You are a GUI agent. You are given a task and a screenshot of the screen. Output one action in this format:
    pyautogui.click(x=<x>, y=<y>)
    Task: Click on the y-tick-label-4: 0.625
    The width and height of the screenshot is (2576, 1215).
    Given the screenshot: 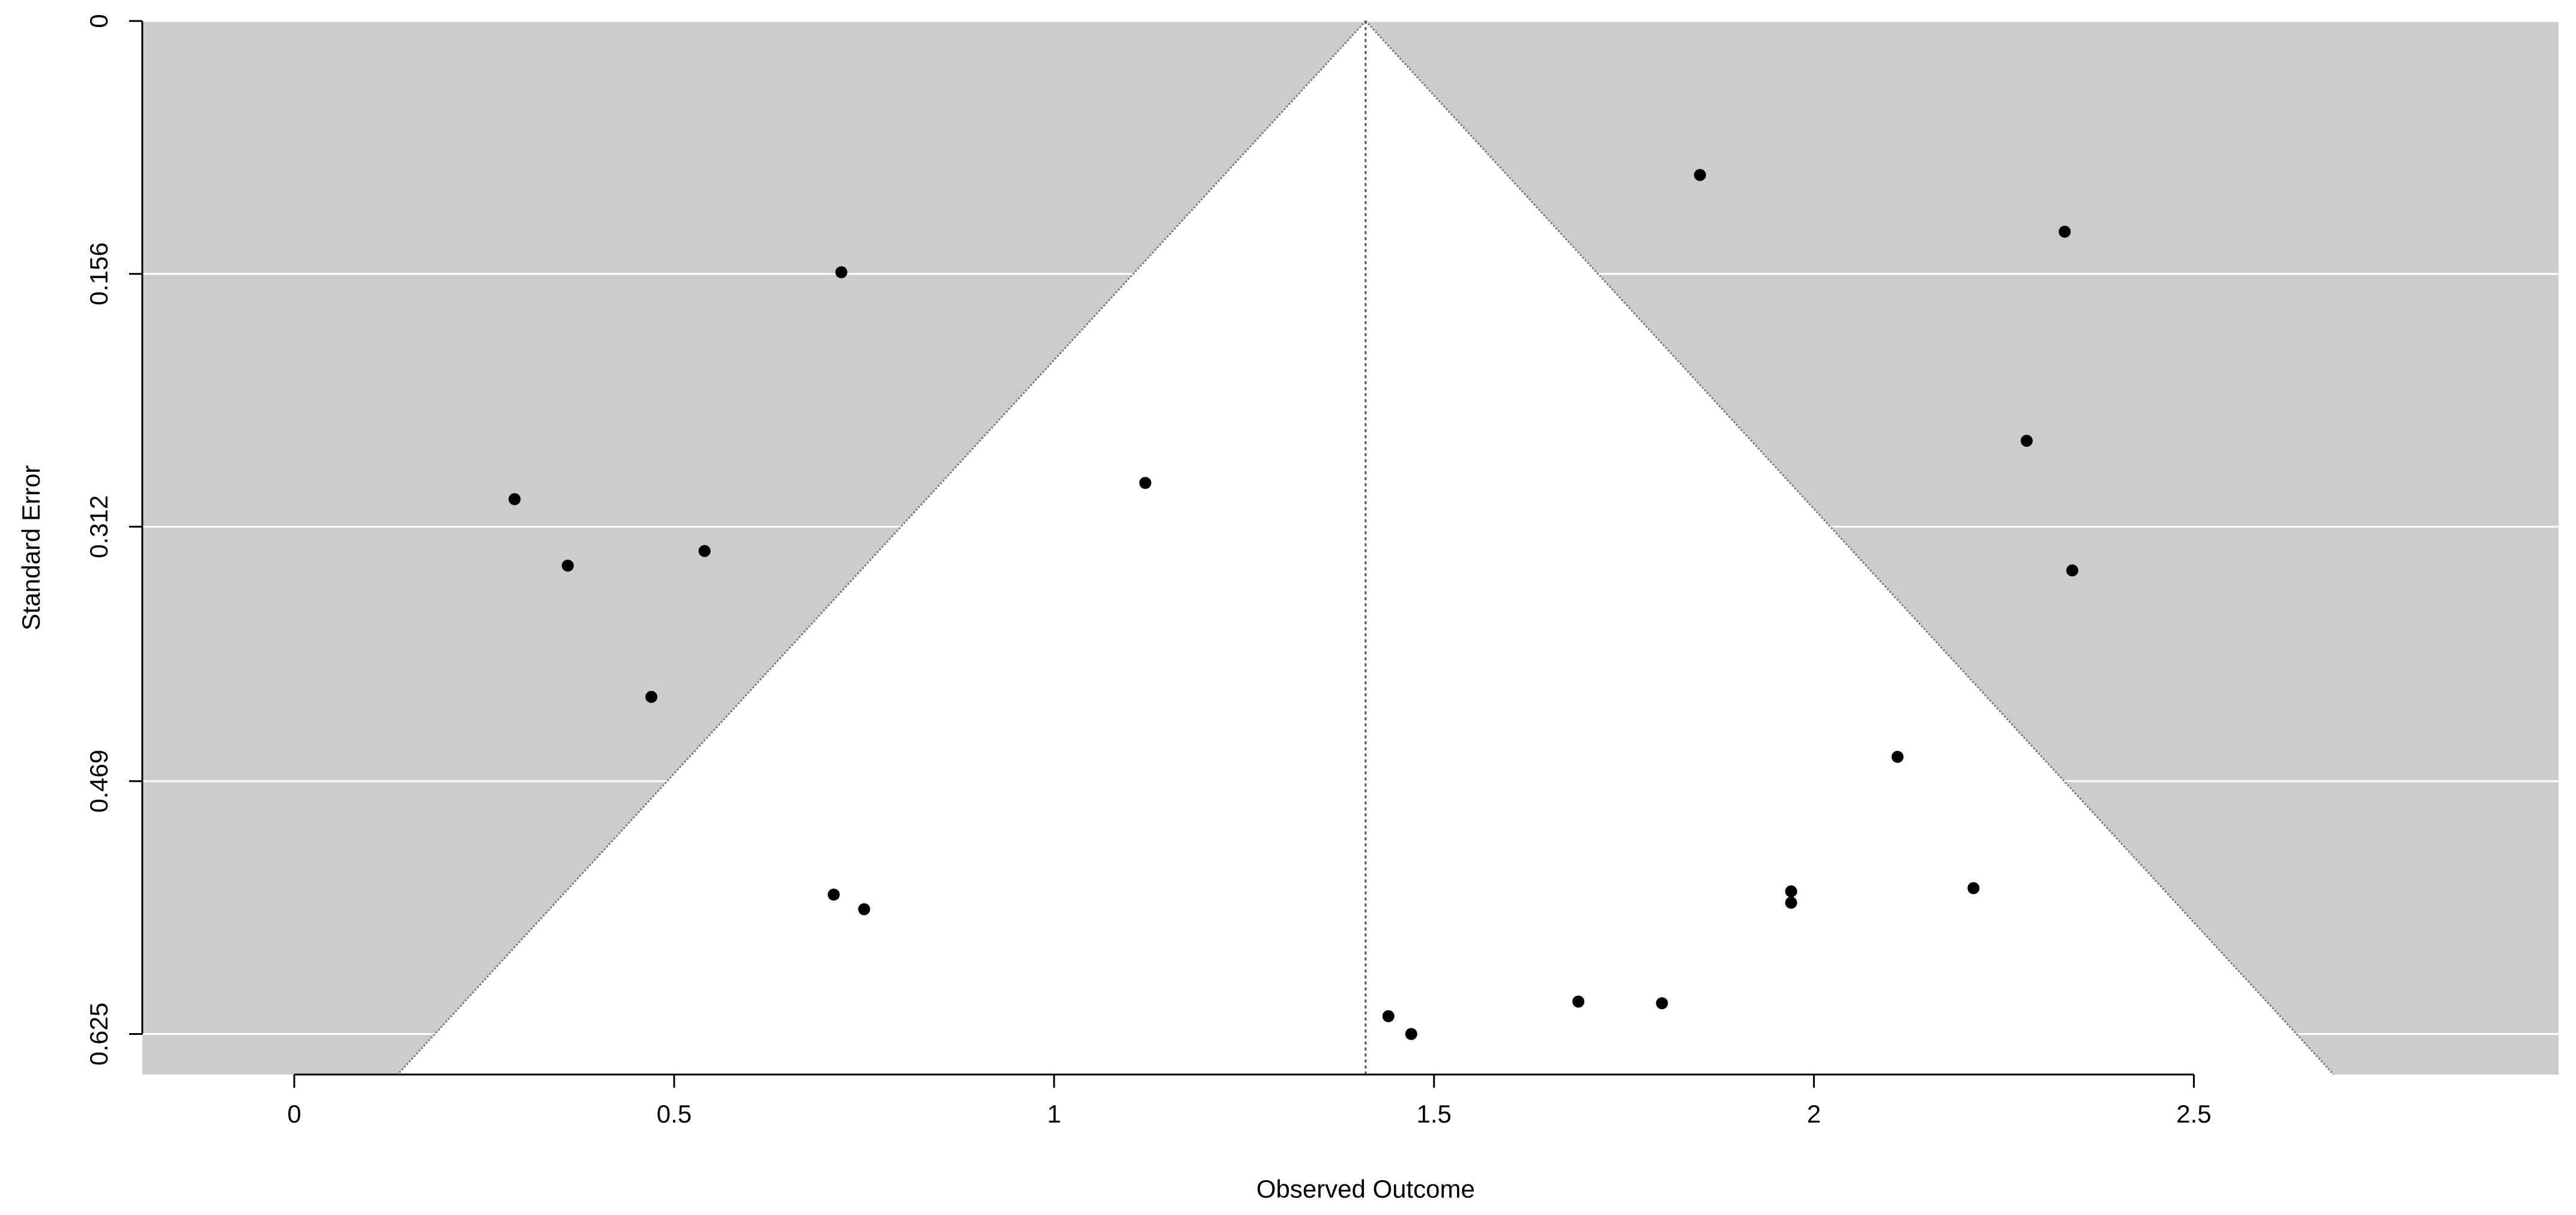 What is the action you would take?
    pyautogui.click(x=99, y=1034)
    